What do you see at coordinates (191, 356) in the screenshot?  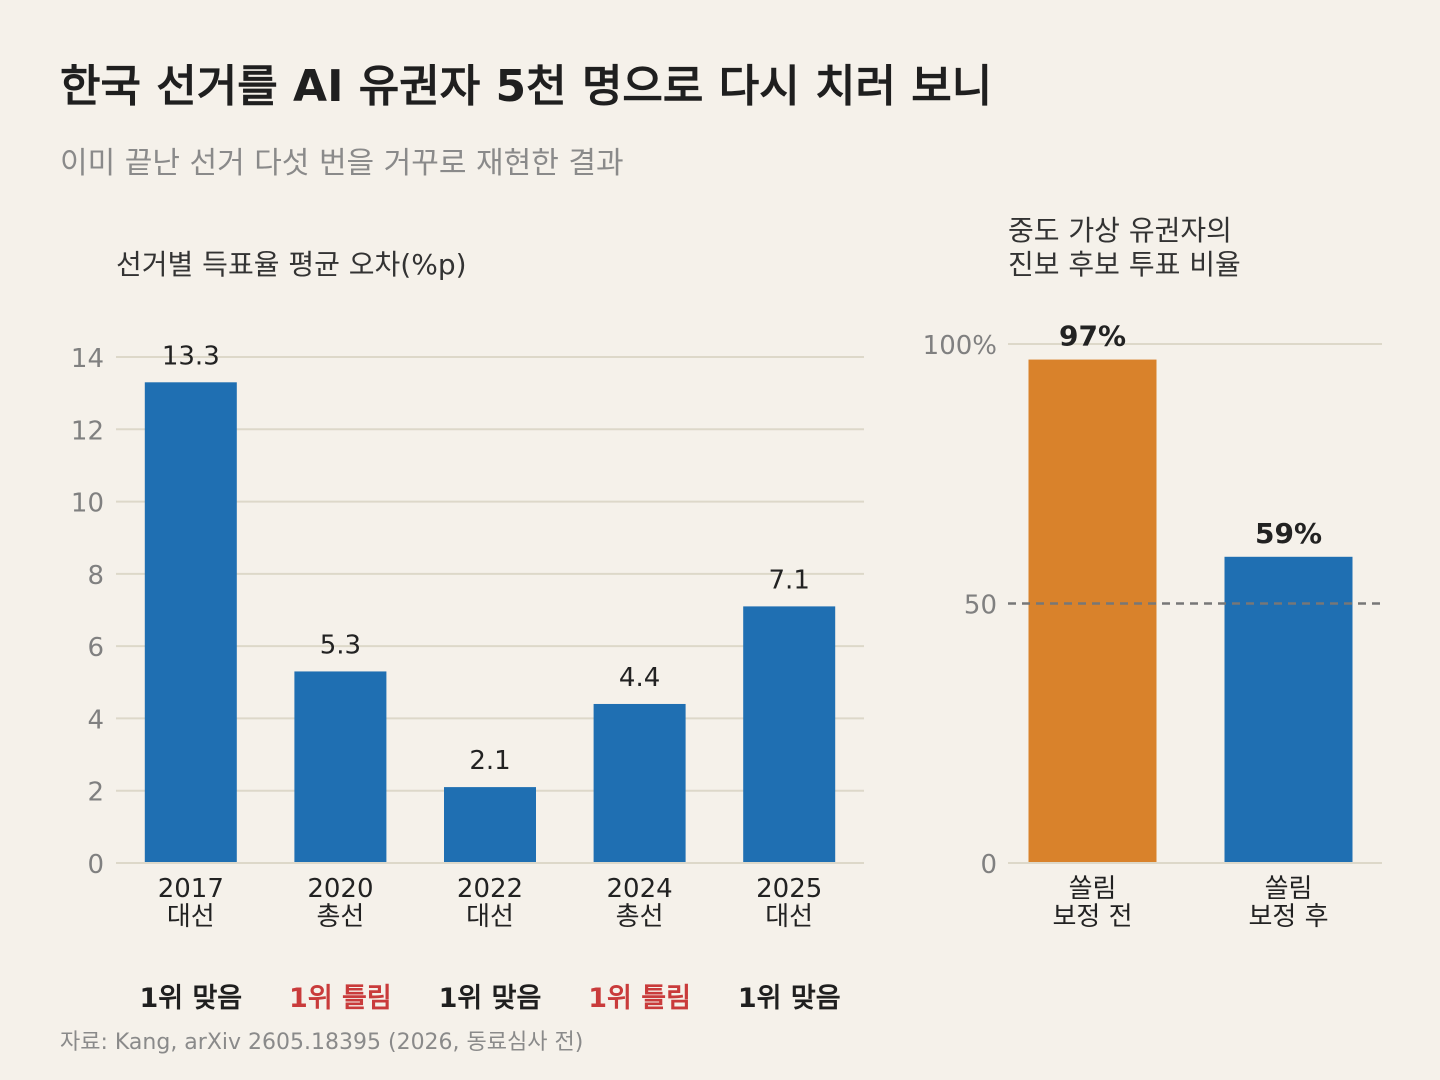 I see `data-label: 13.3` at bounding box center [191, 356].